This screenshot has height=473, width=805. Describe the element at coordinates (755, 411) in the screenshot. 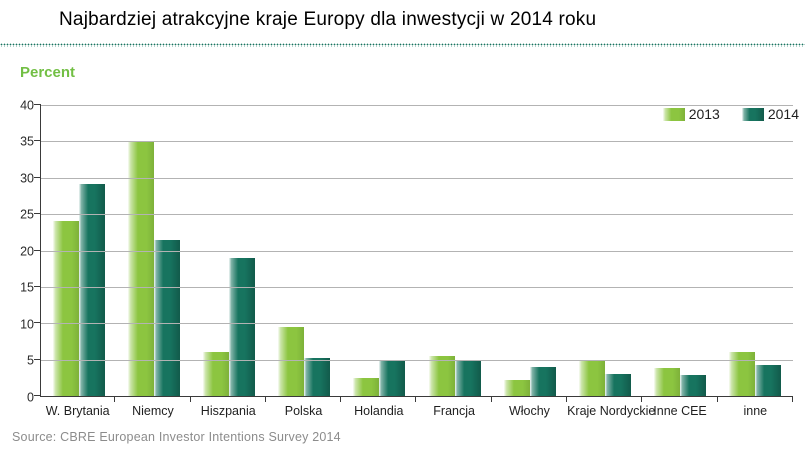

I see `x-tick-label-inne: inne` at that location.